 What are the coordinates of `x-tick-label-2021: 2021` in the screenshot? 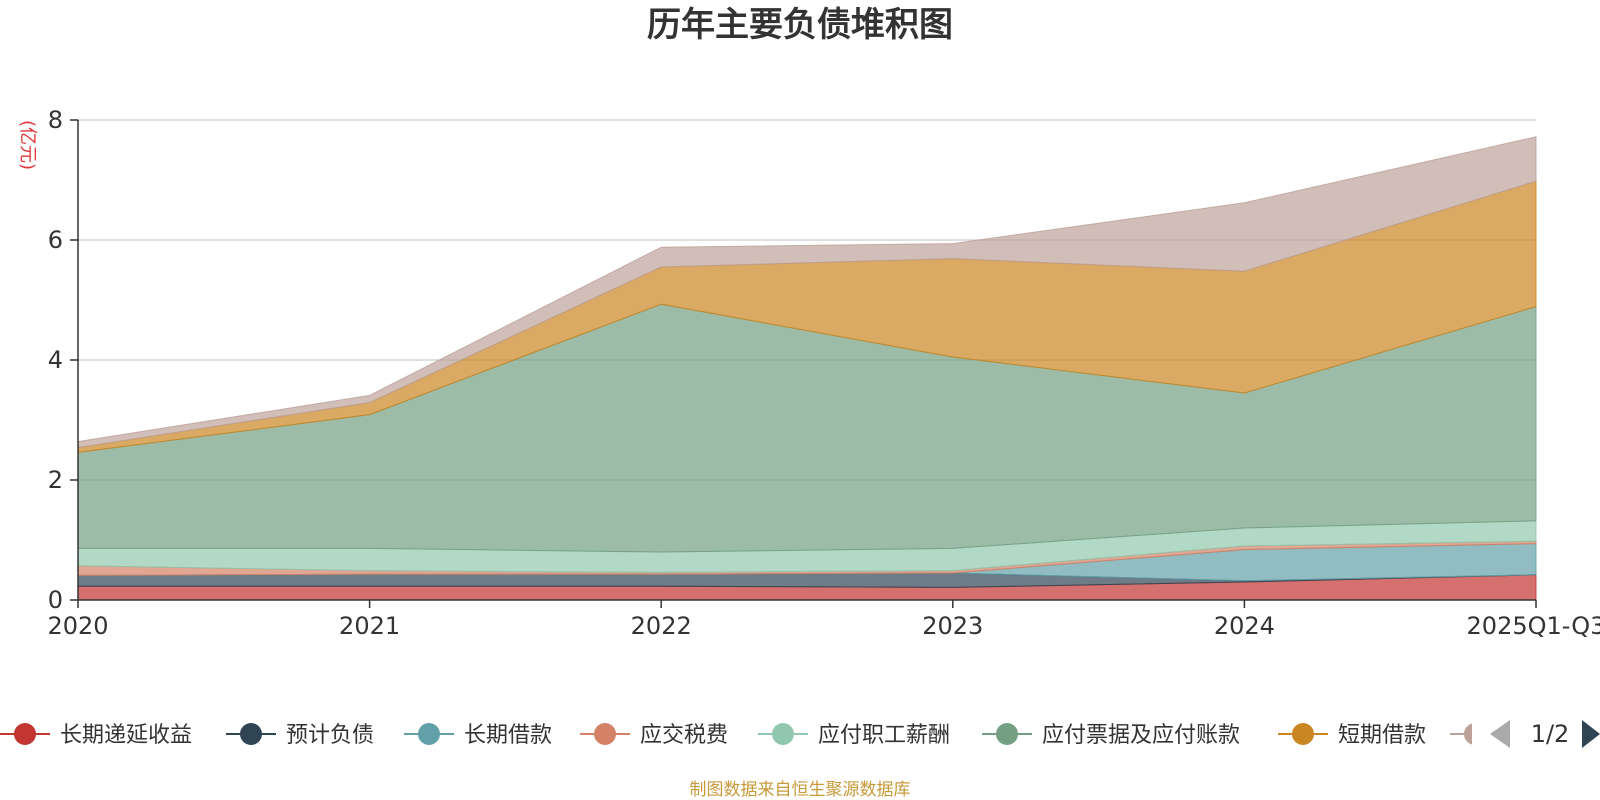 It's located at (369, 626).